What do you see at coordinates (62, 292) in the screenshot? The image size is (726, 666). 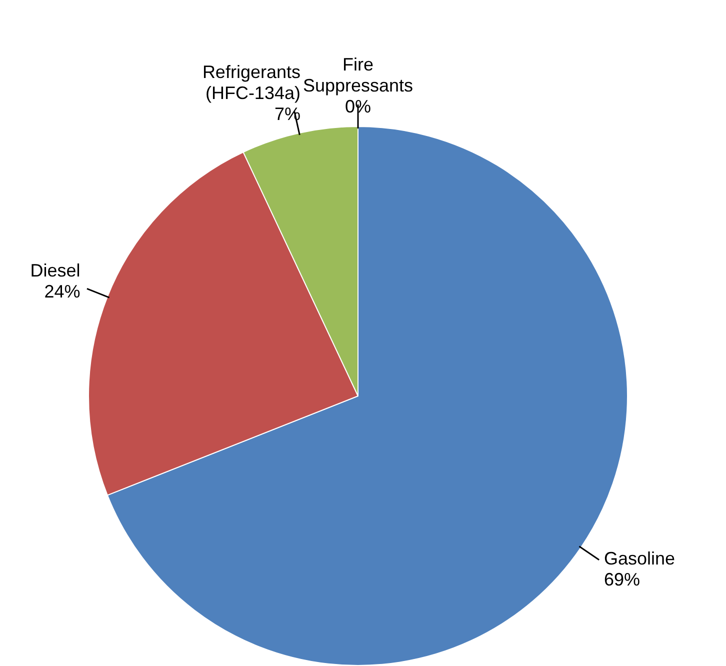 I see `data-label: 24%` at bounding box center [62, 292].